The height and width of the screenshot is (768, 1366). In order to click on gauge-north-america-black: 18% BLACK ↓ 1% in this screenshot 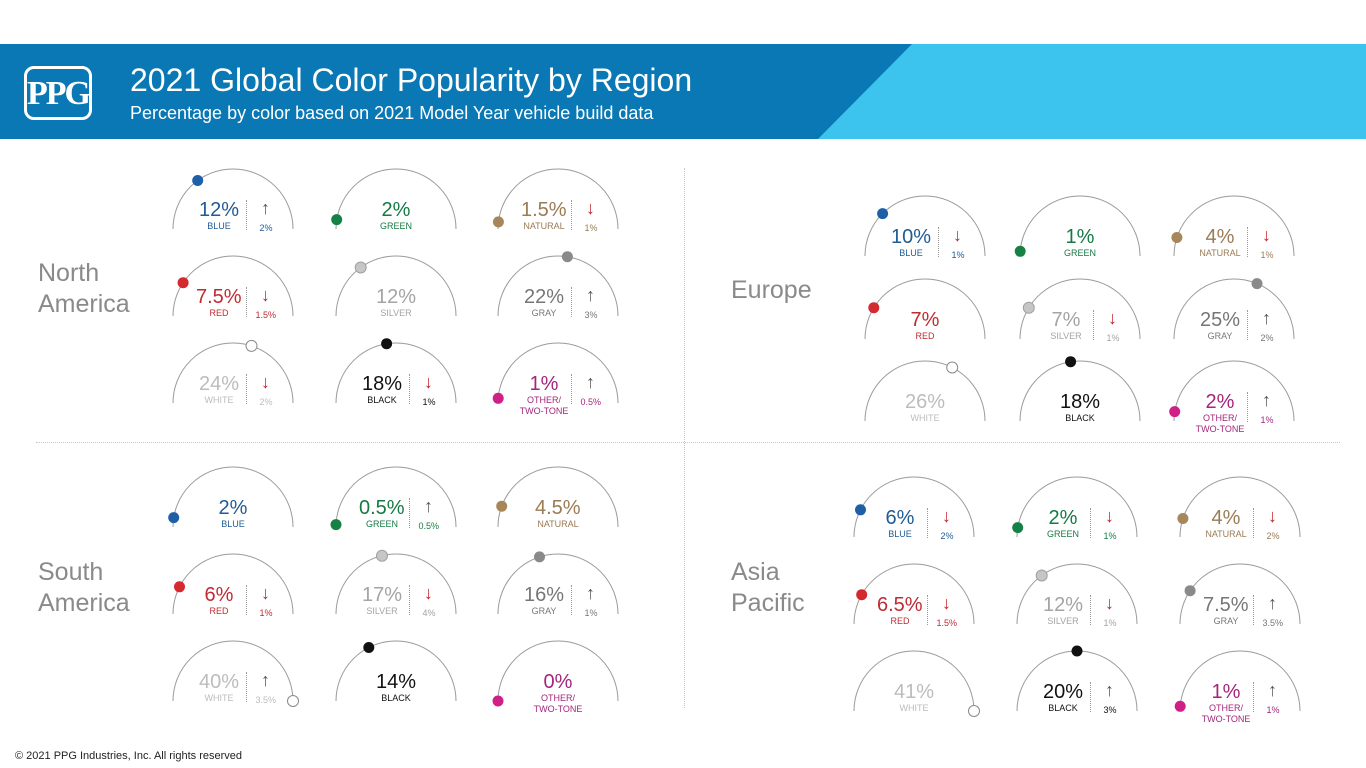, I will do `click(396, 377)`.